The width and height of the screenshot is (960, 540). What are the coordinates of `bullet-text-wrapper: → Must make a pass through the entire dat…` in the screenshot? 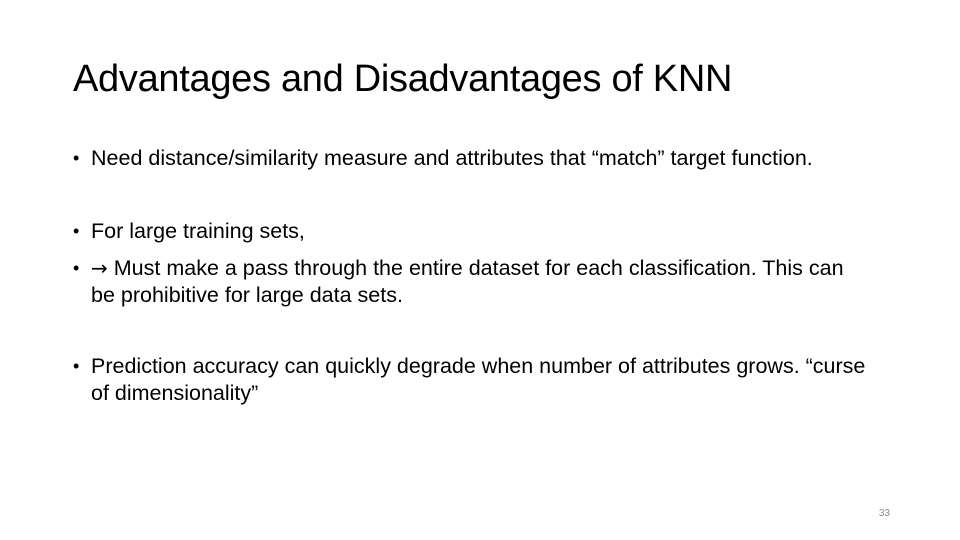 It's located at (482, 282).